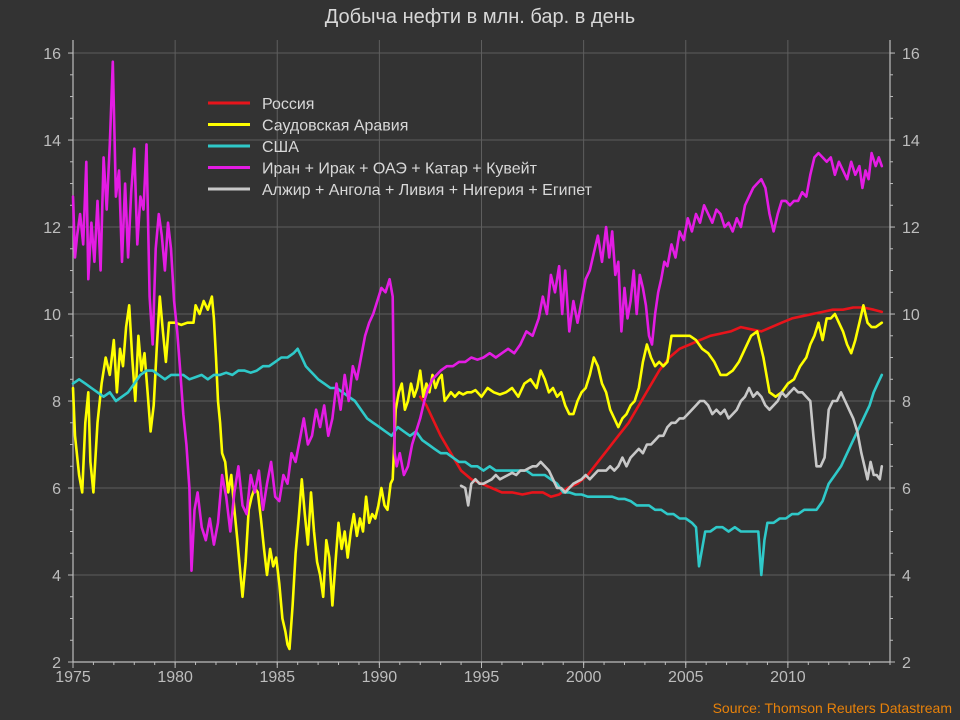 This screenshot has height=720, width=960. What do you see at coordinates (73, 677) in the screenshot?
I see `x-tick-label: 1975` at bounding box center [73, 677].